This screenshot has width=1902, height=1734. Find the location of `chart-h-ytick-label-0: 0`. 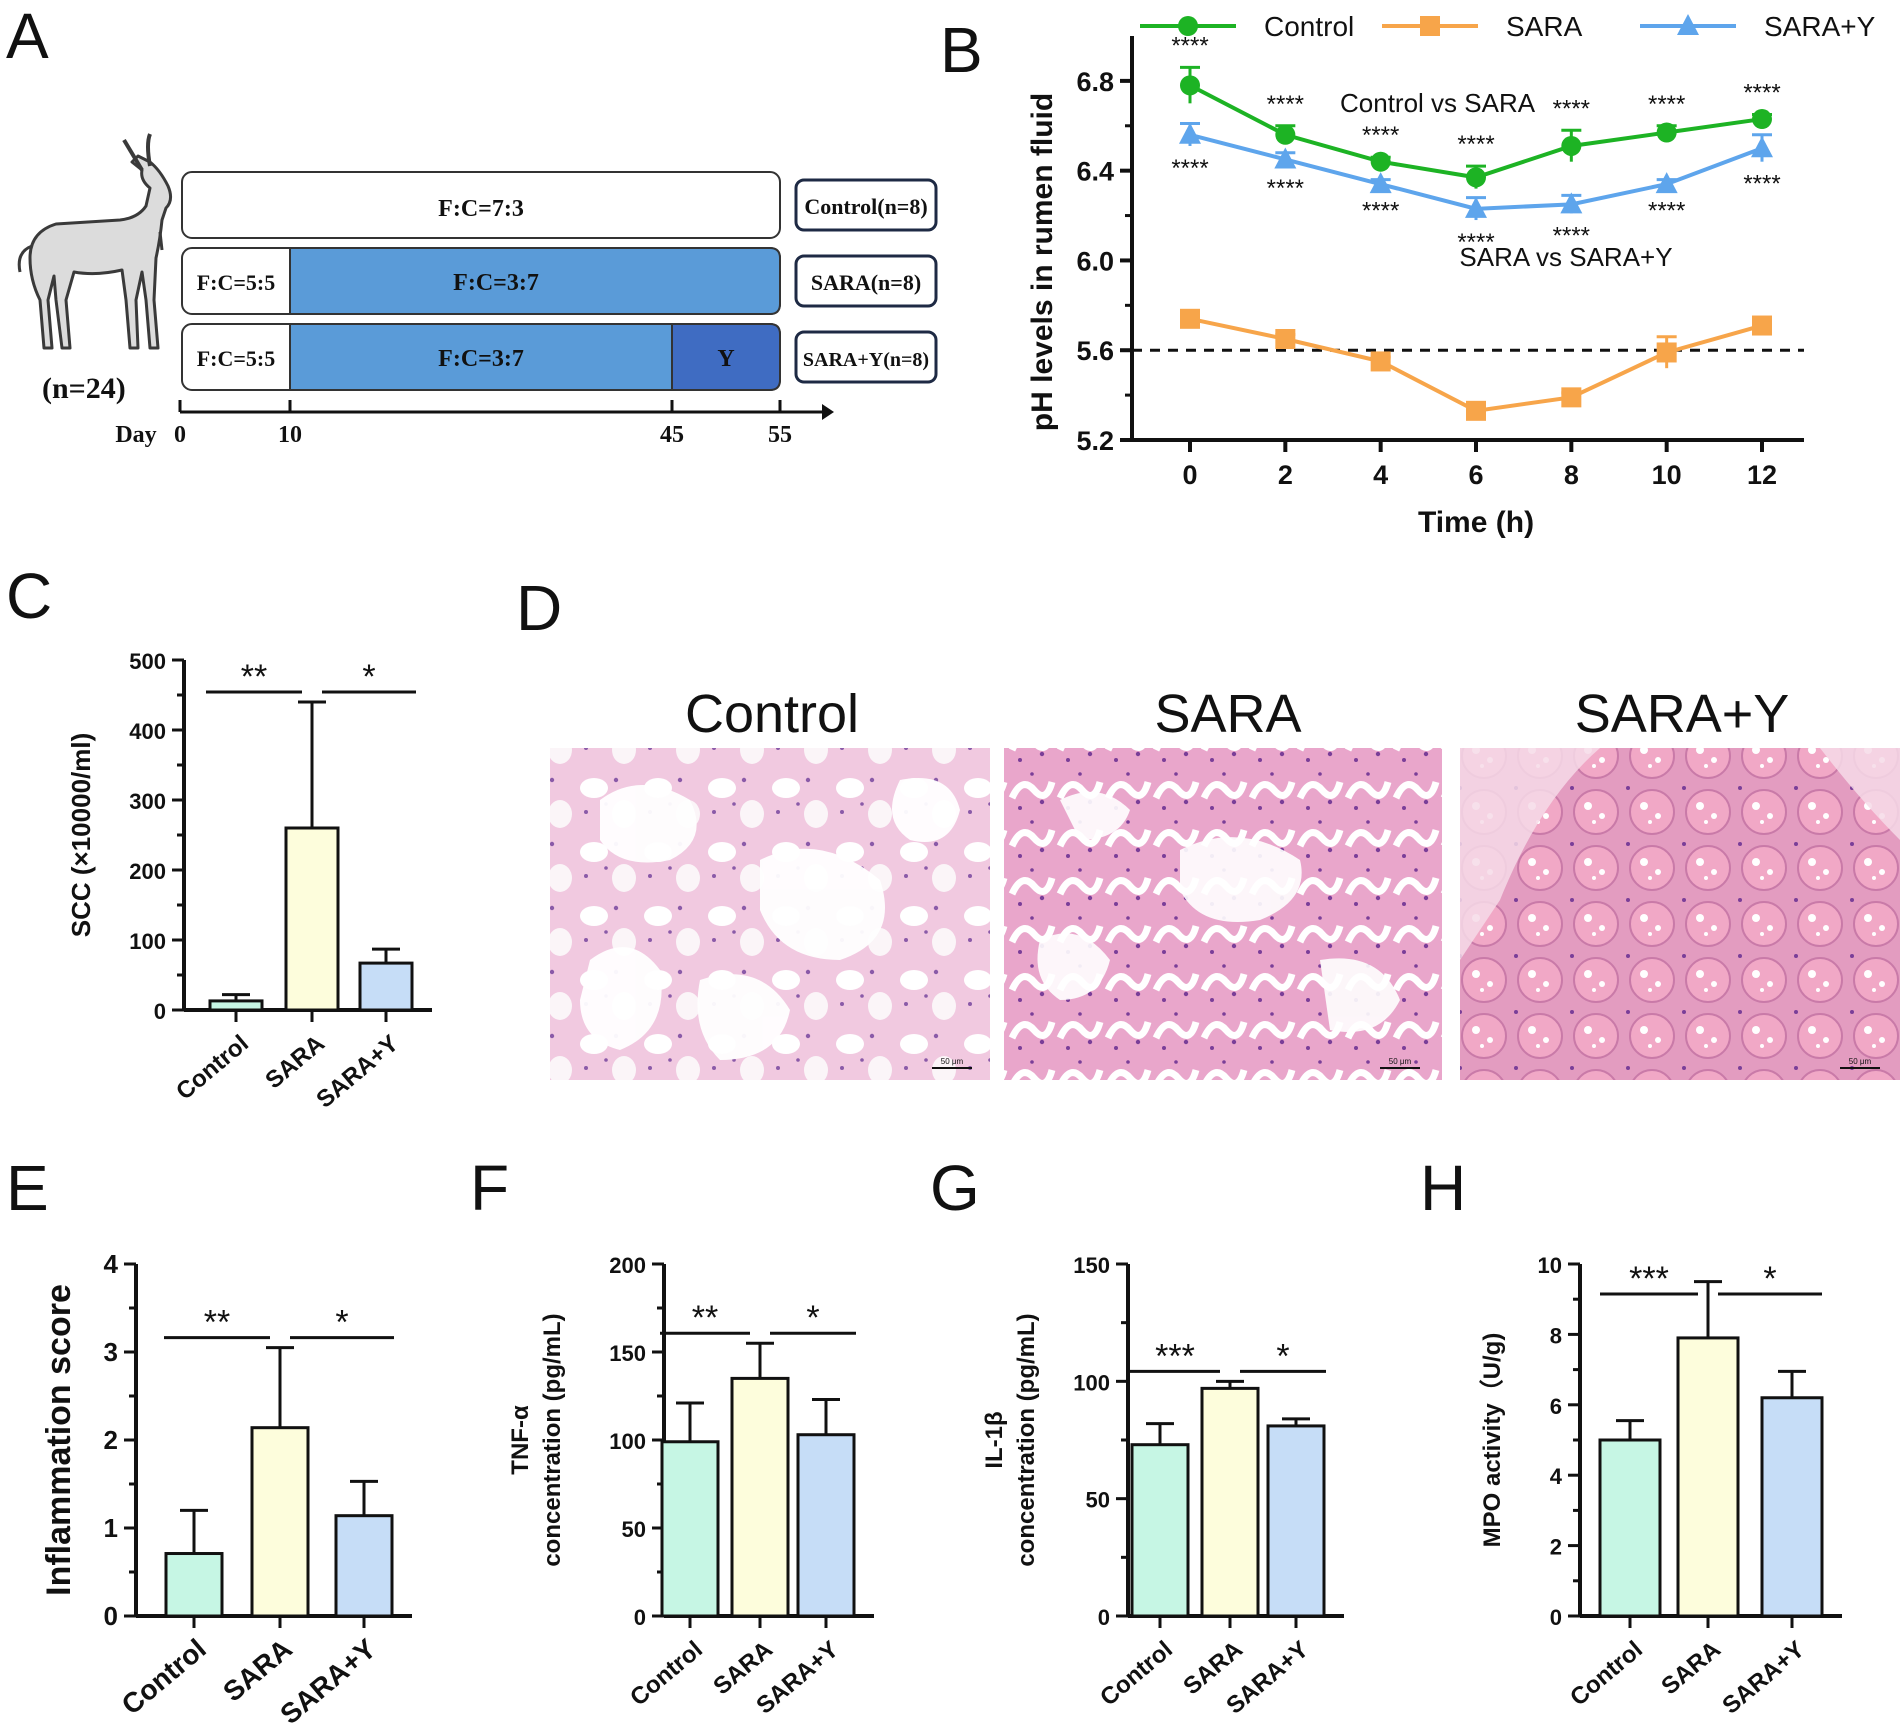

chart-h-ytick-label-0: 0 is located at coordinates (1556, 1617).